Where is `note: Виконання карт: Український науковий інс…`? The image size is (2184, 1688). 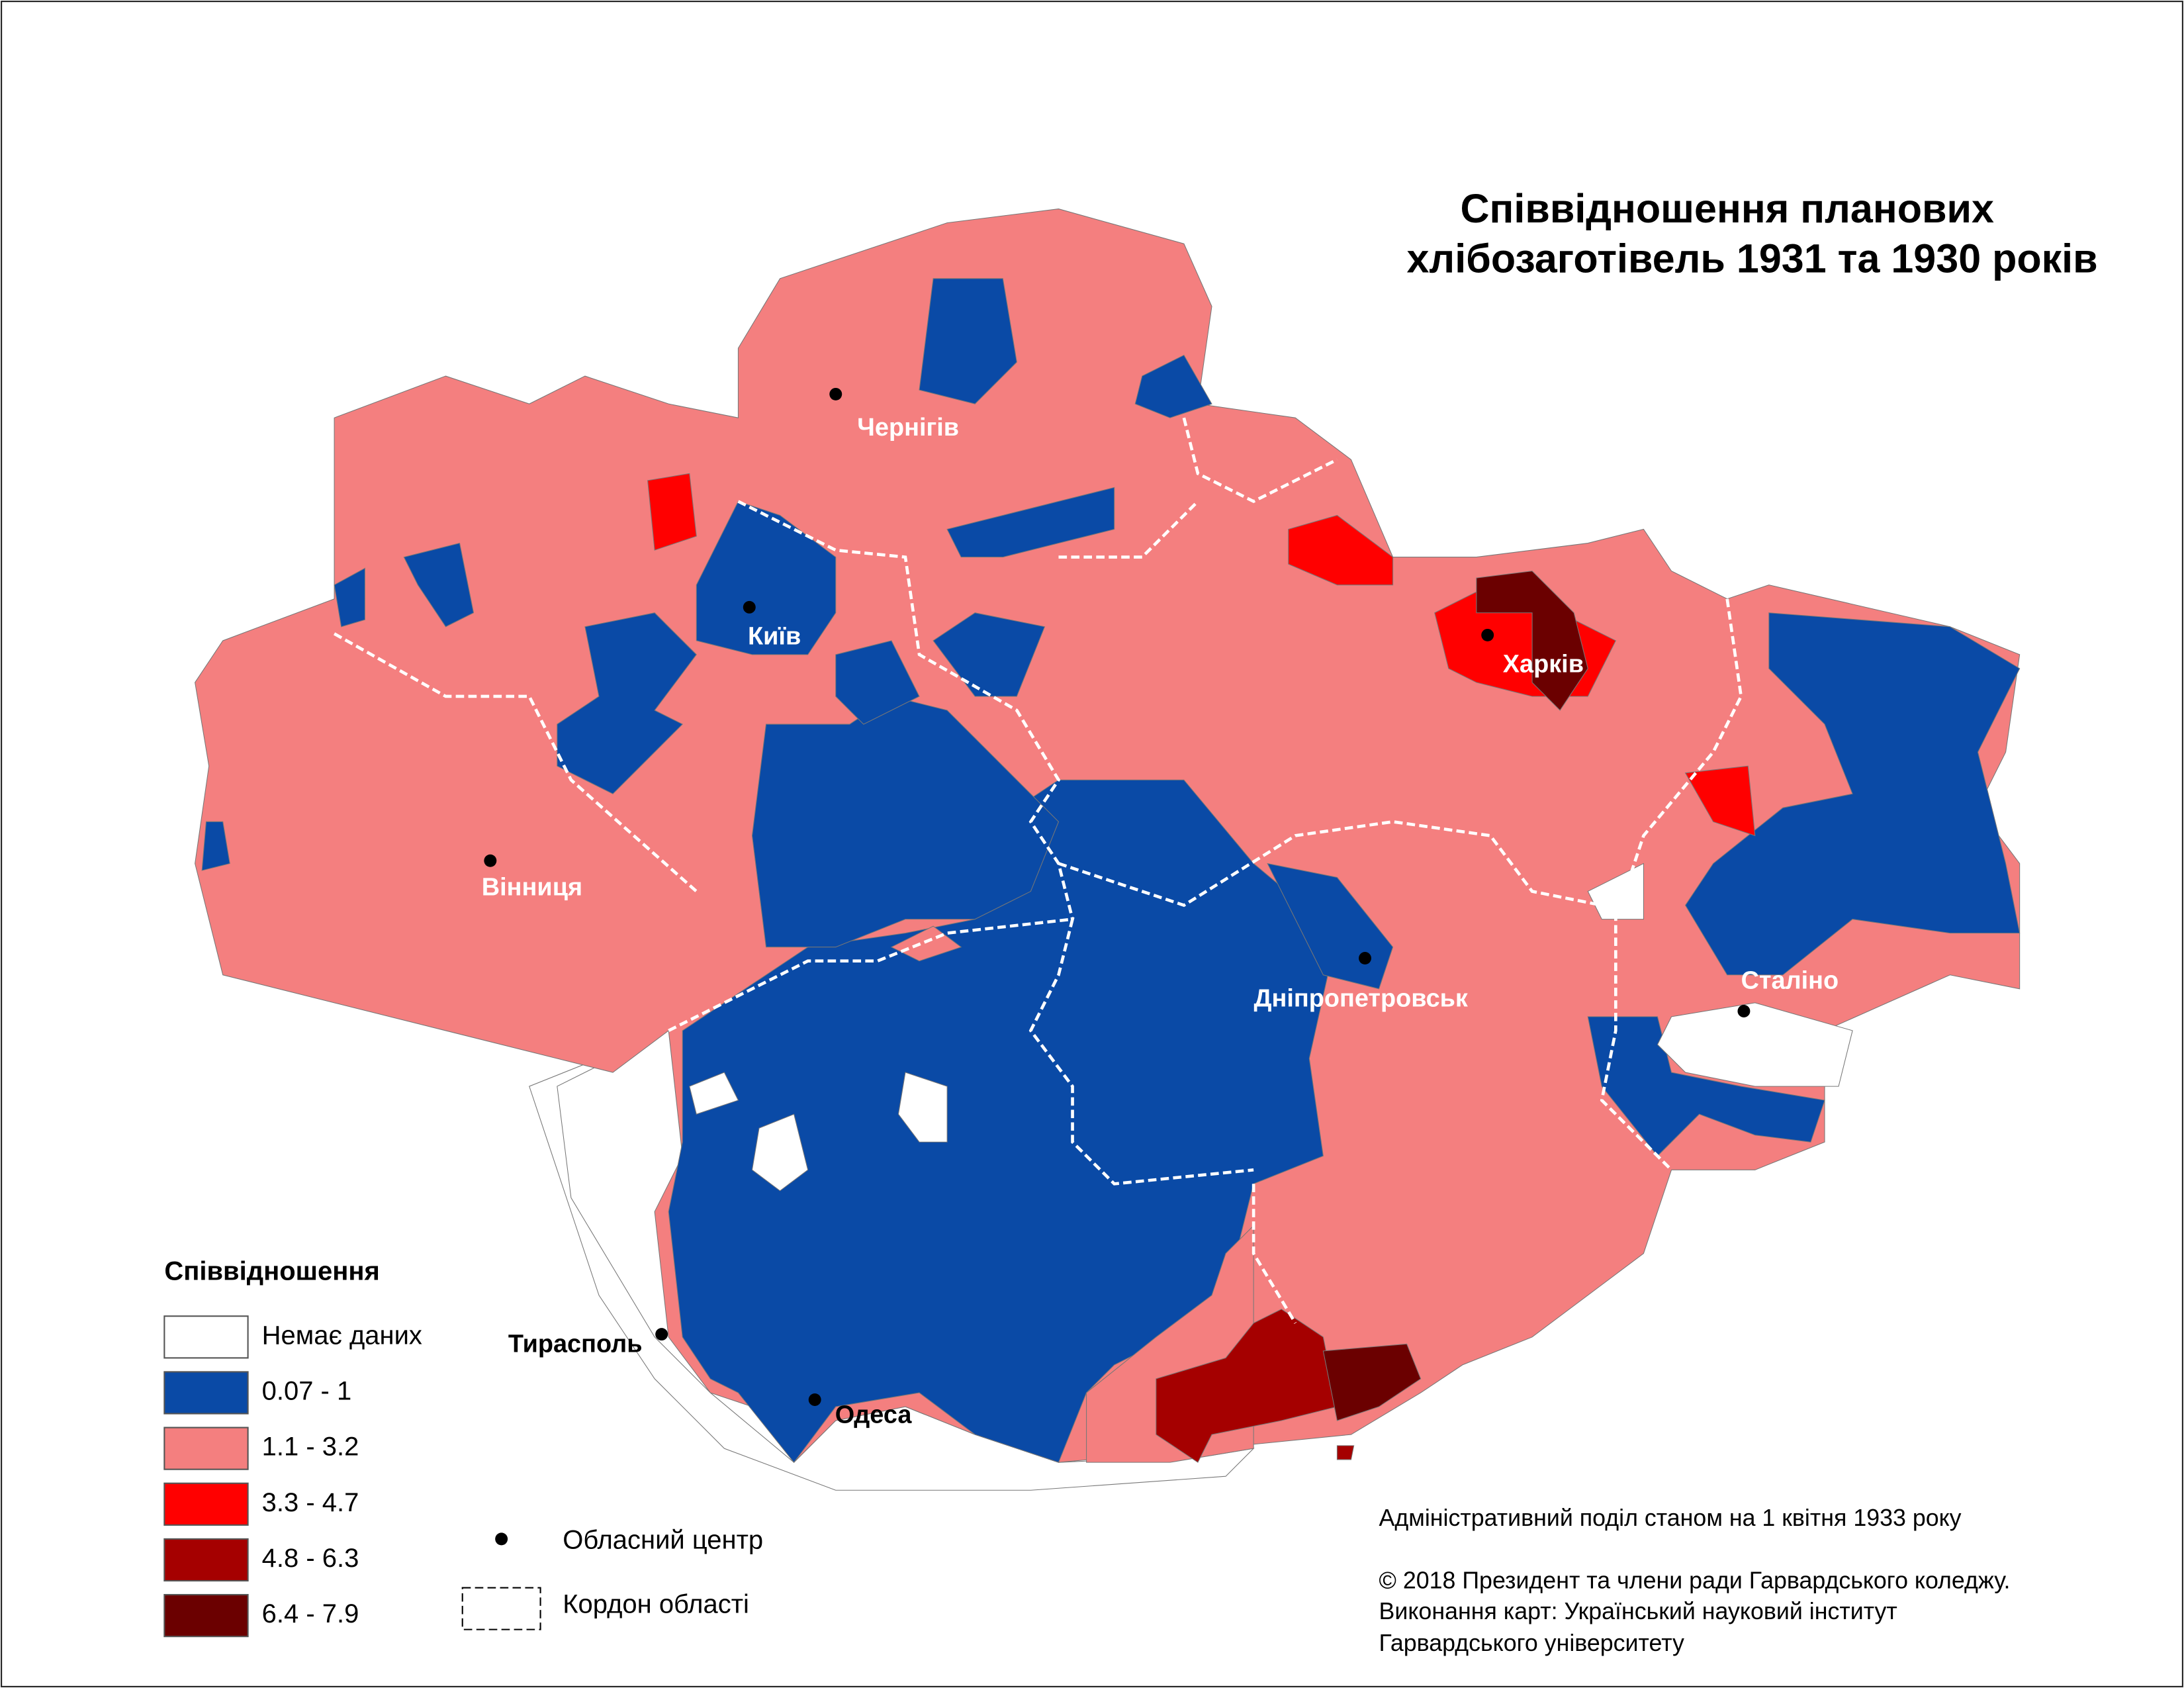 note: Виконання карт: Український науковий інс… is located at coordinates (1638, 1611).